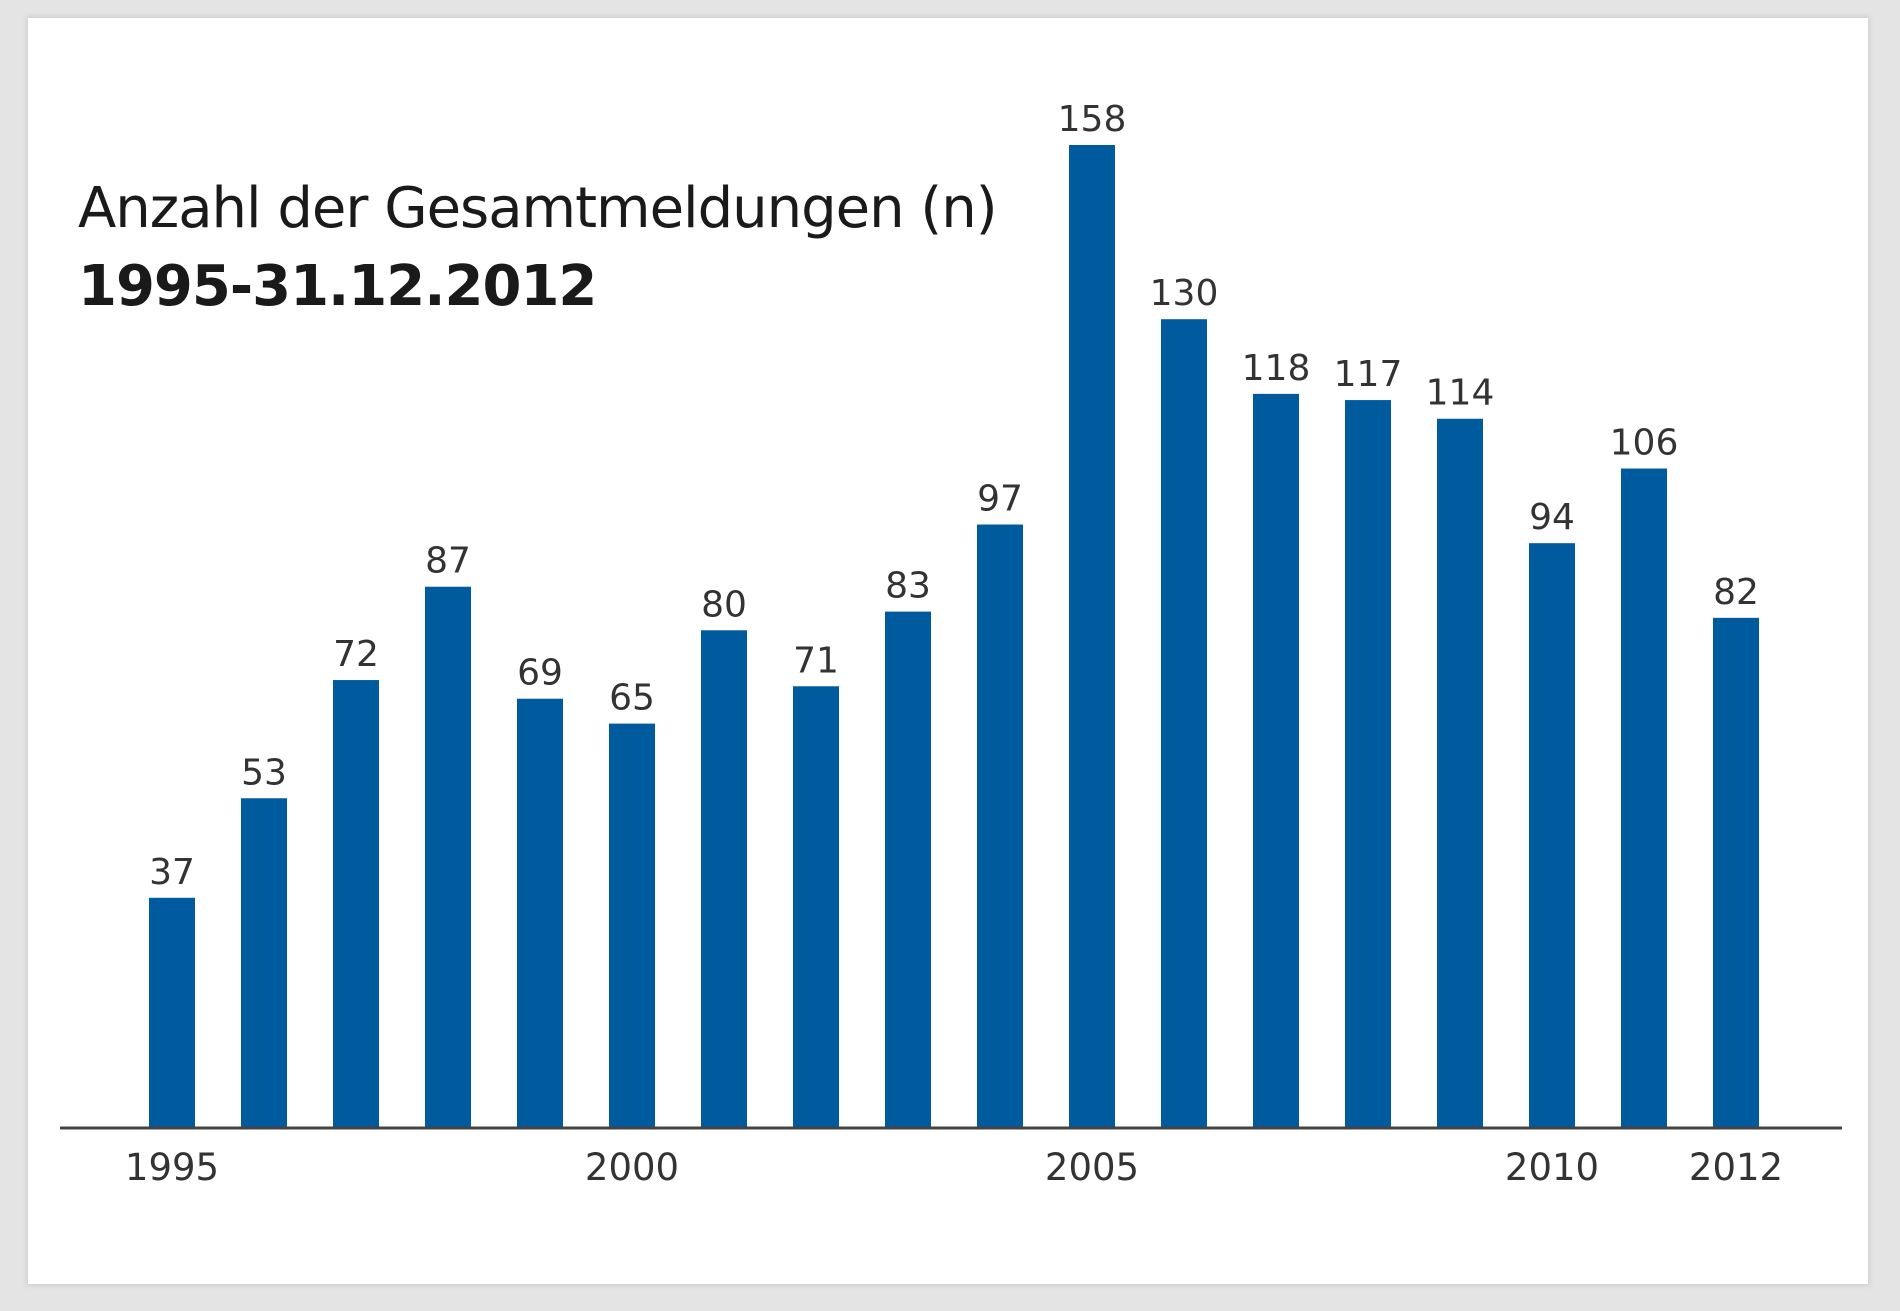 The height and width of the screenshot is (1311, 1900). I want to click on bar-2004, so click(1000, 826).